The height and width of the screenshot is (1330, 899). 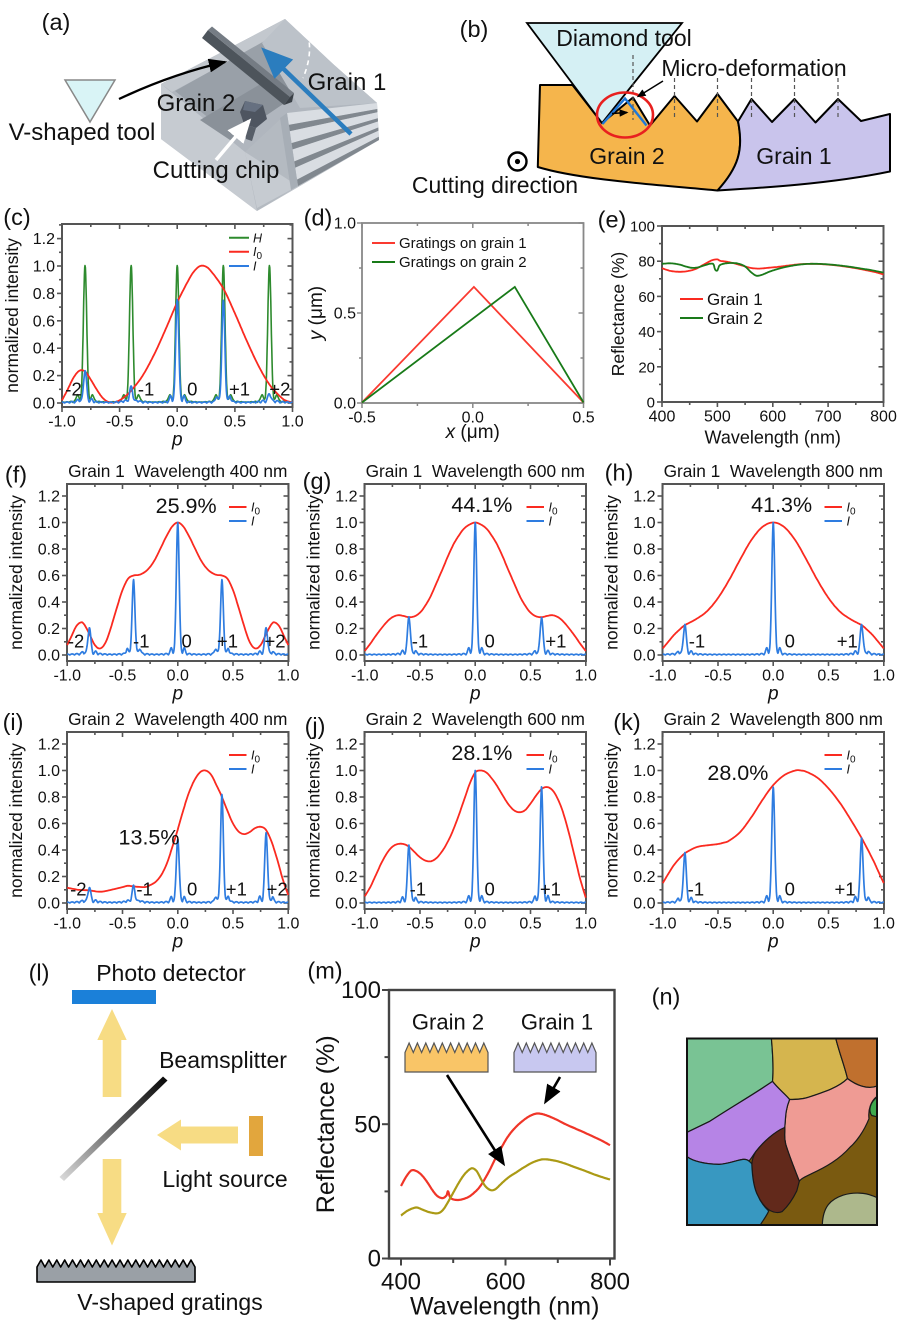 I want to click on svg-text: Grain 2 Wavelength 600 nm, so click(x=475, y=719).